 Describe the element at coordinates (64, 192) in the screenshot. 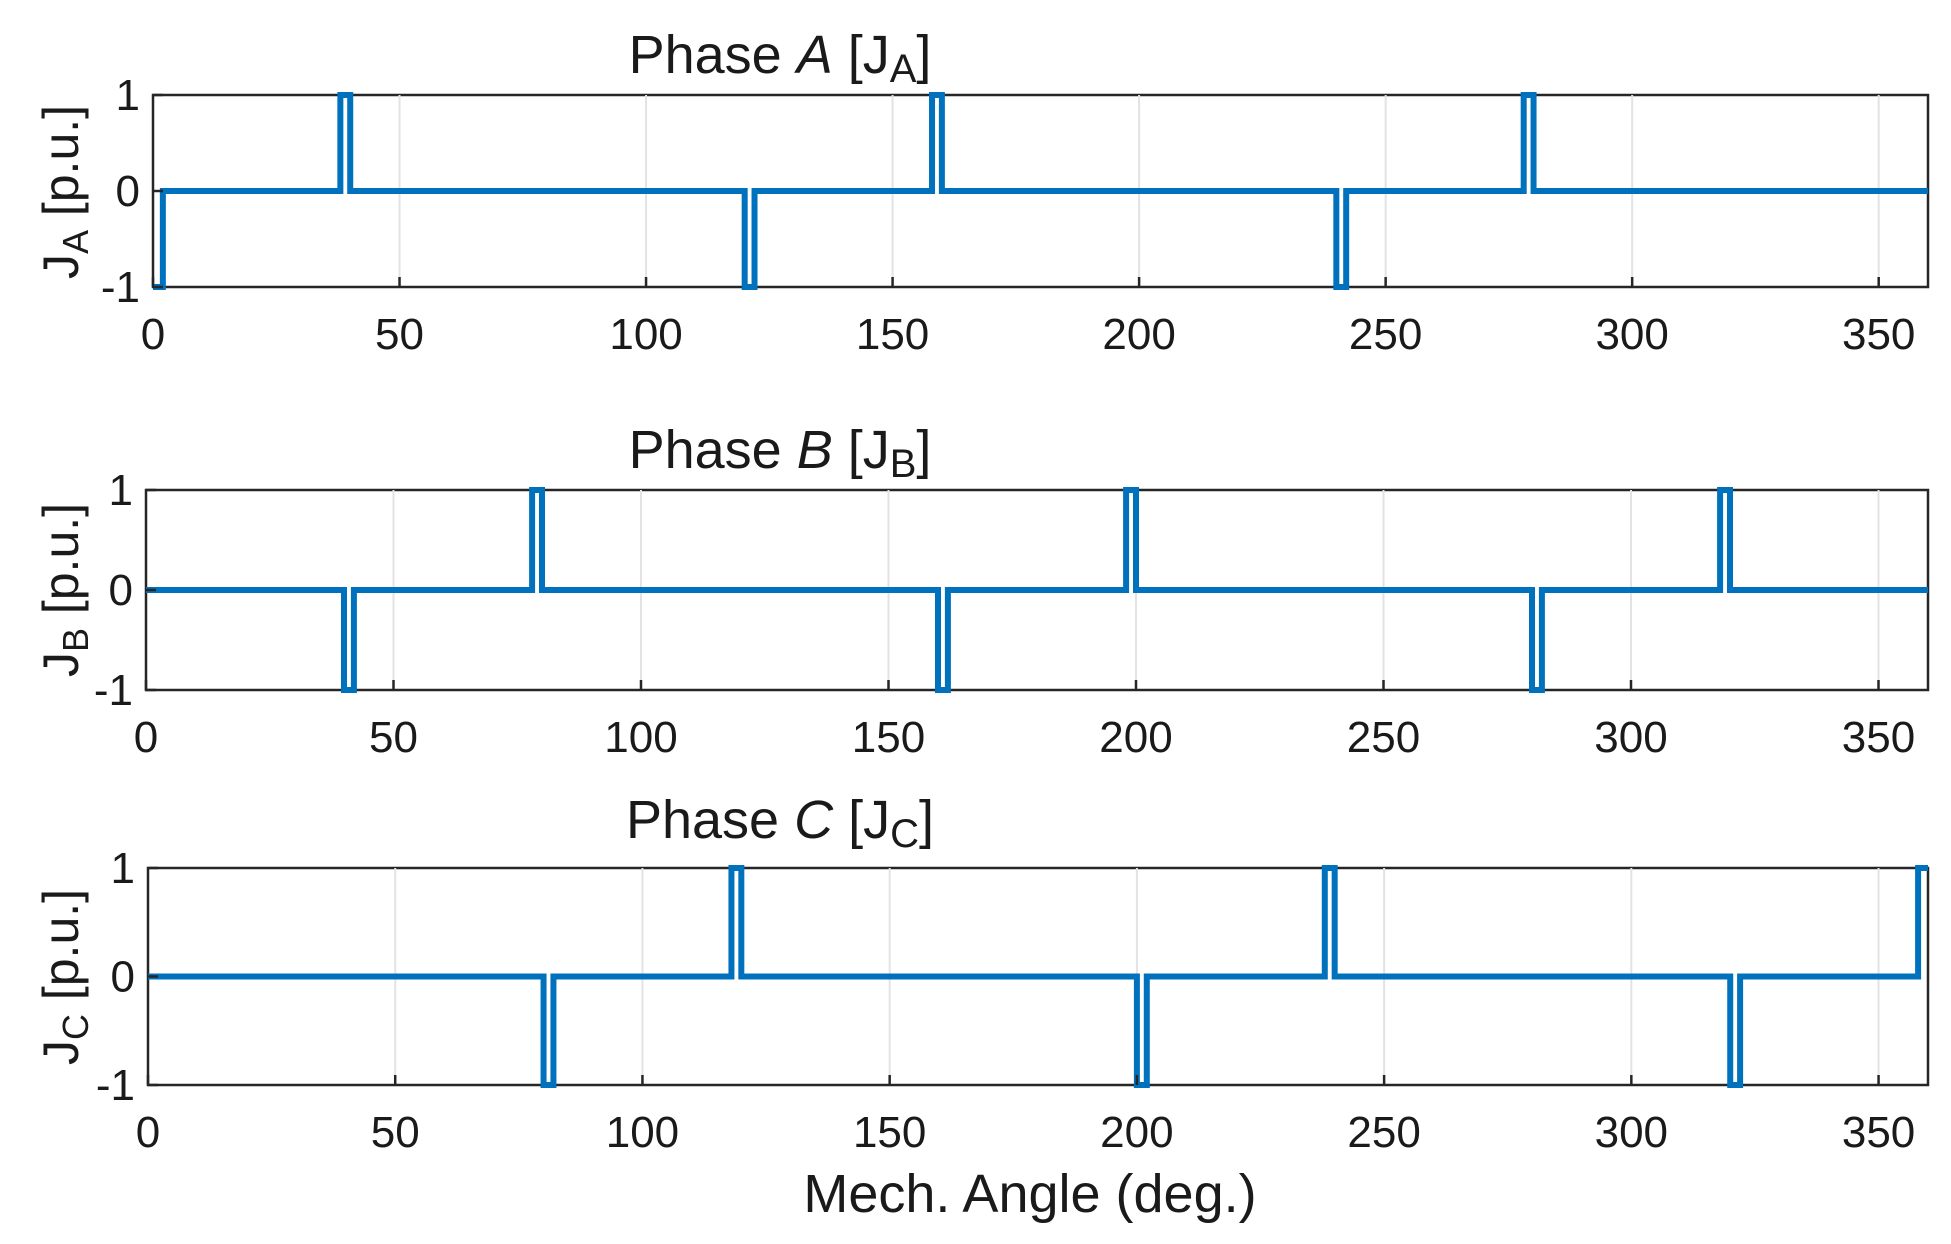

I see `y-axis-label-phase-a: JA [p.u.]` at that location.